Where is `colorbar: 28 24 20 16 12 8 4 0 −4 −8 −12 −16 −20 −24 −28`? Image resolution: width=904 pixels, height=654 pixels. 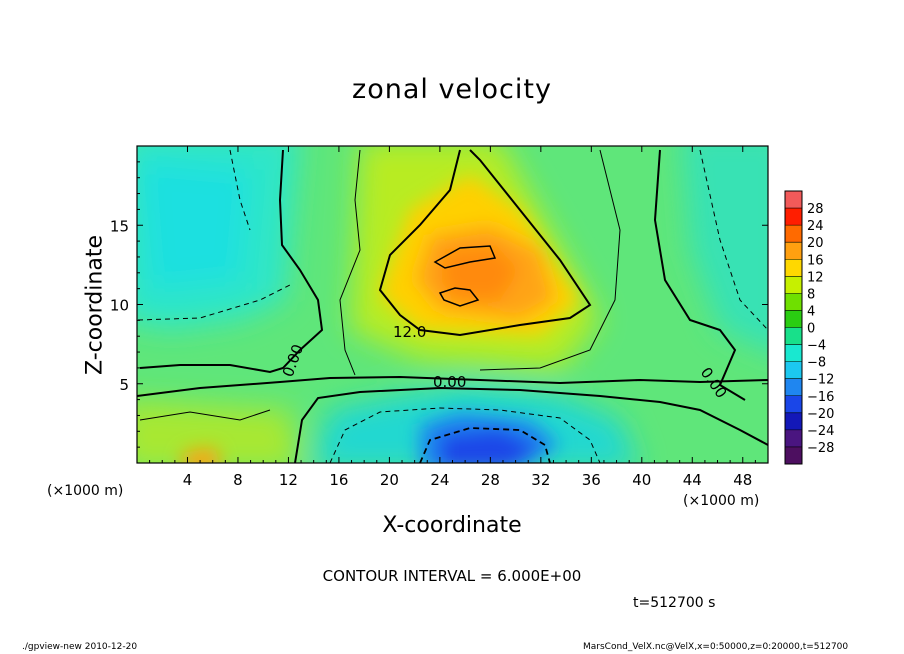
colorbar: 28 24 20 16 12 8 4 0 −4 −8 −12 −16 −20 −24 −28 is located at coordinates (809, 327).